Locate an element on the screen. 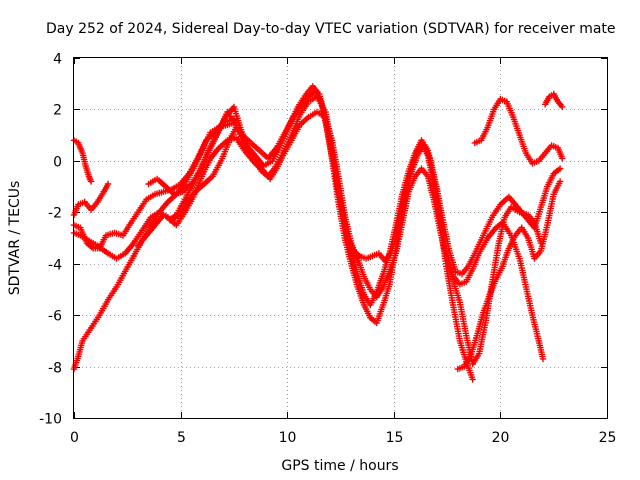 This screenshot has height=480, width=640. y-tick-label: 2 is located at coordinates (57, 111).